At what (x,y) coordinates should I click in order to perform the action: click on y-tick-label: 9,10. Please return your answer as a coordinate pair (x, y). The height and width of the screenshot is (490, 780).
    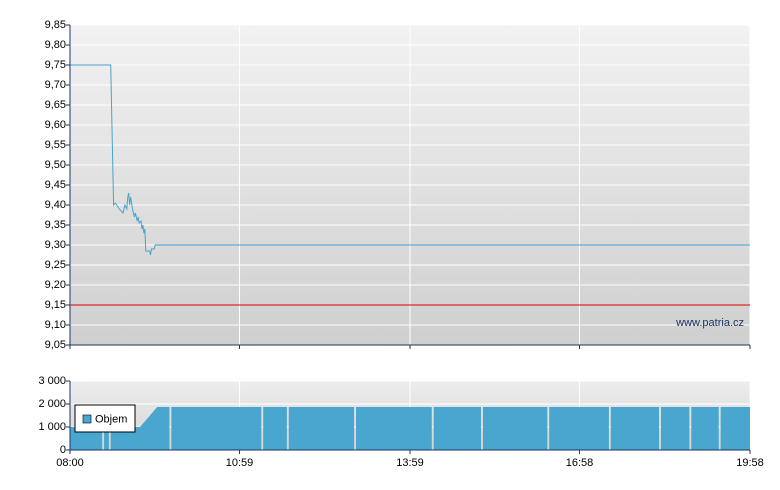
    Looking at the image, I should click on (55, 325).